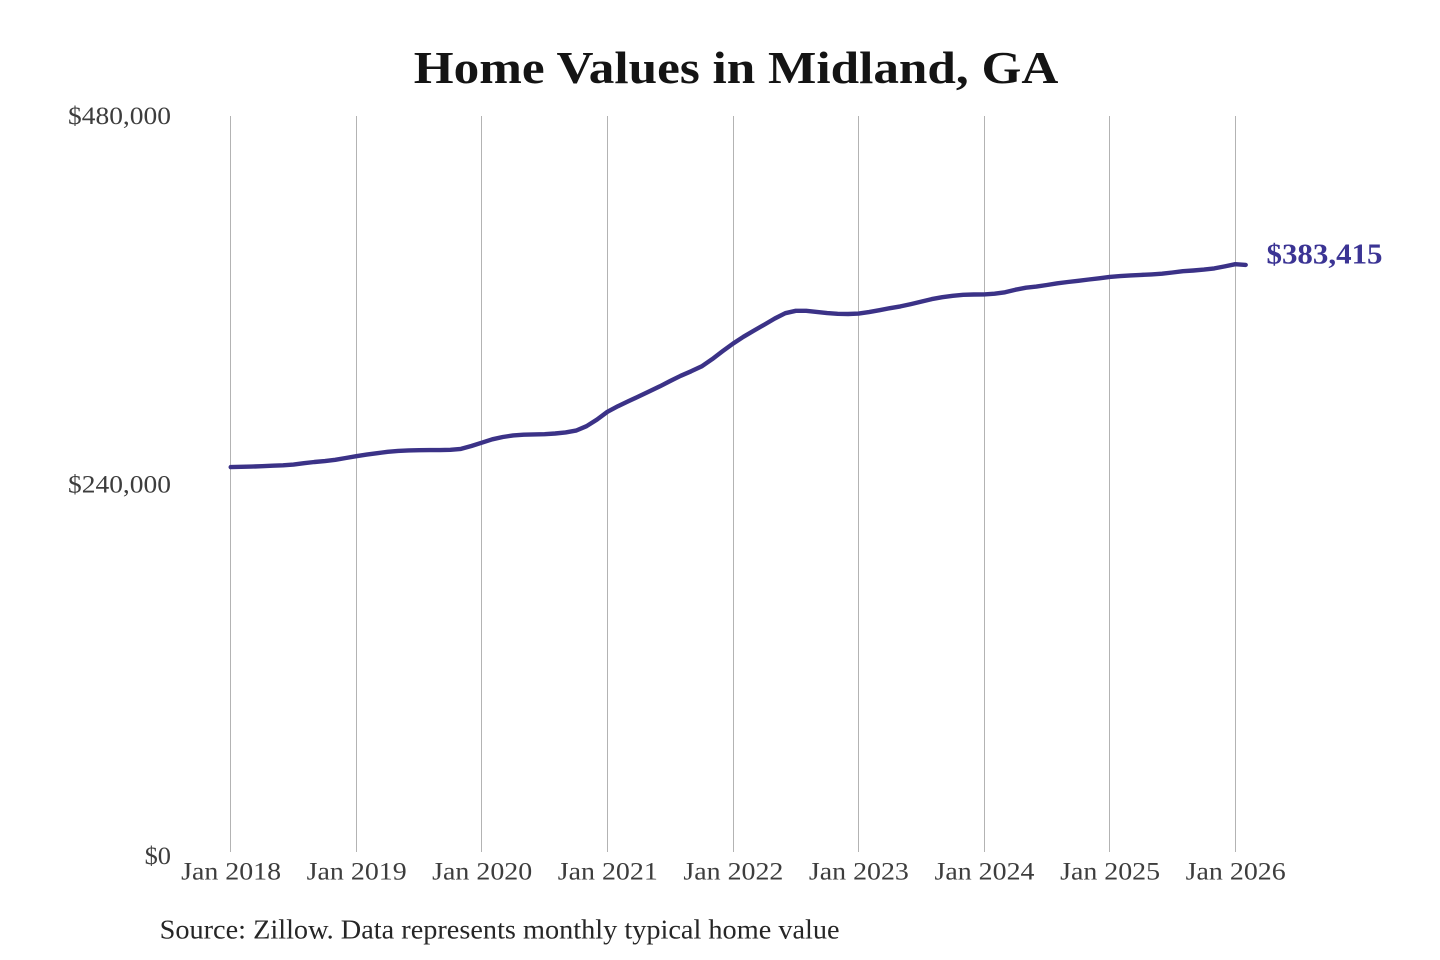  I want to click on svg-text: $0, so click(158, 856).